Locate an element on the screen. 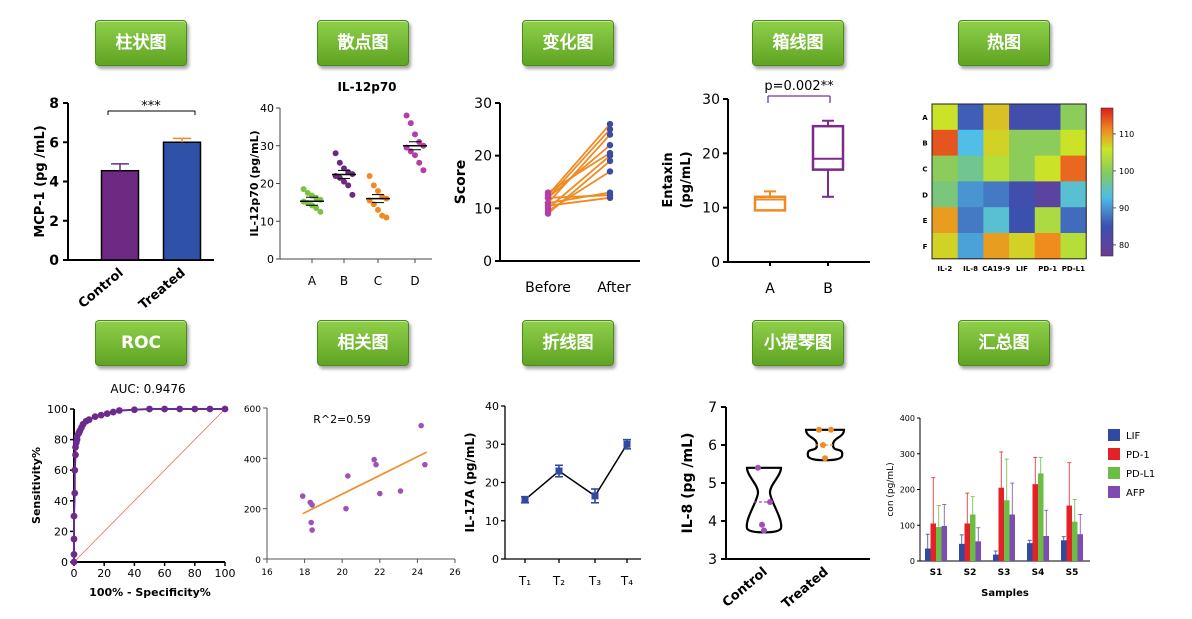 The image size is (1192, 619). change-y-label: Score is located at coordinates (461, 182).